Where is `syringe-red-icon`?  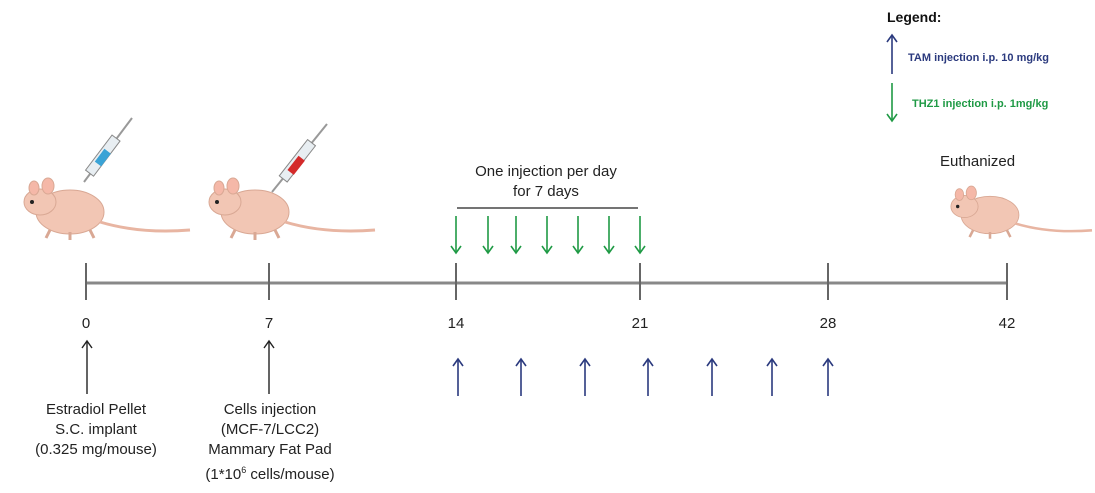
syringe-red-icon is located at coordinates (299, 158).